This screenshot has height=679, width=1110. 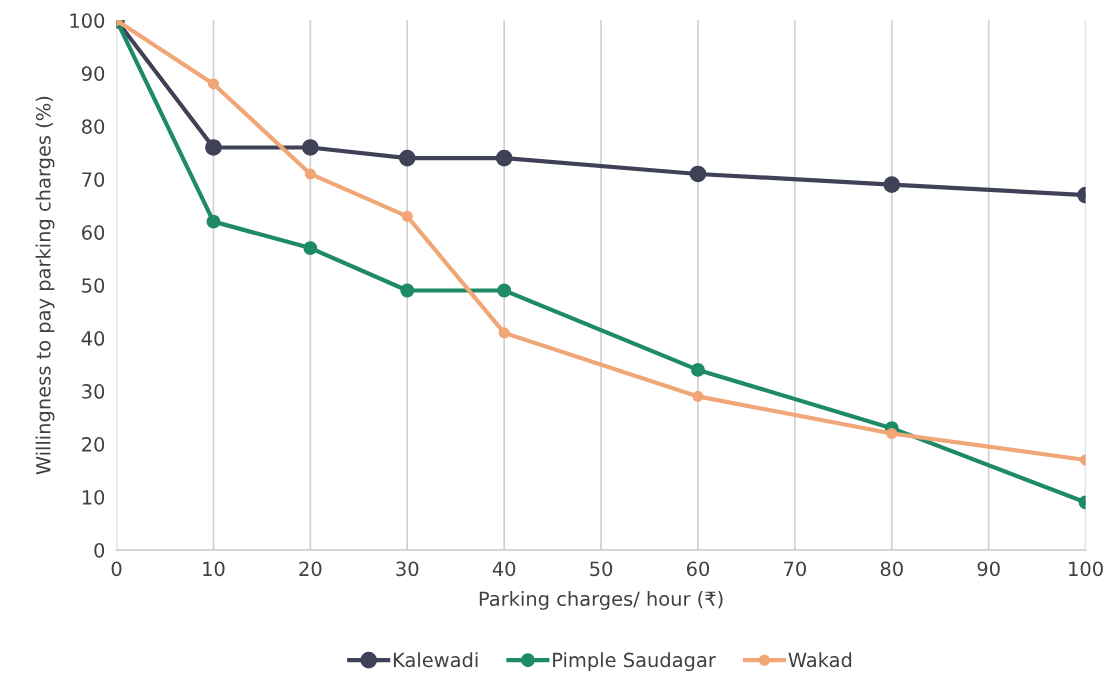 What do you see at coordinates (116, 569) in the screenshot?
I see `x-tick-label: 0` at bounding box center [116, 569].